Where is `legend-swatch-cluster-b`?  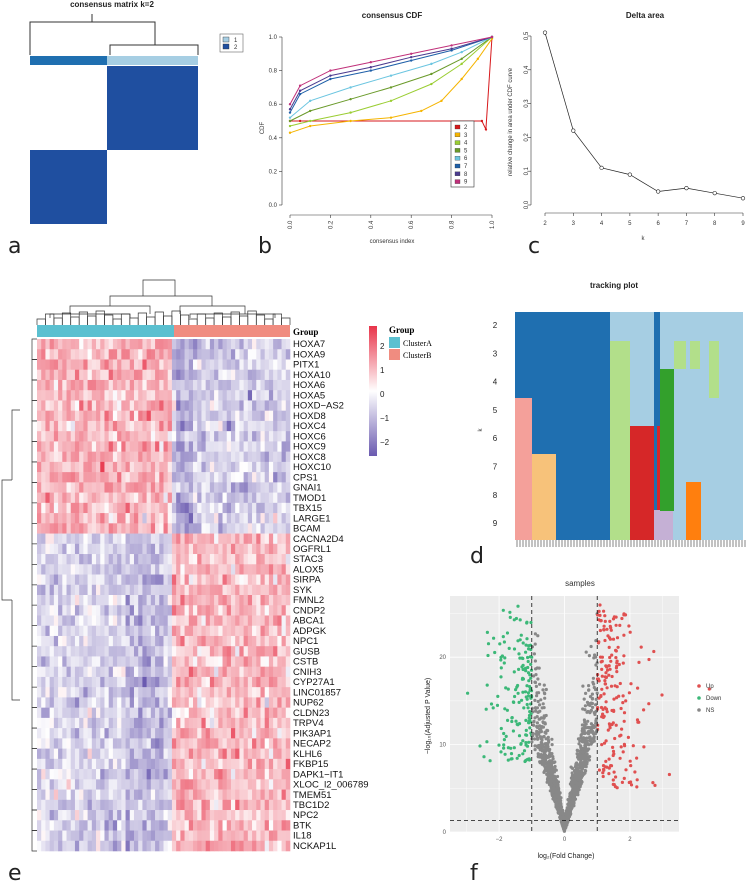
legend-swatch-cluster-b is located at coordinates (394, 354).